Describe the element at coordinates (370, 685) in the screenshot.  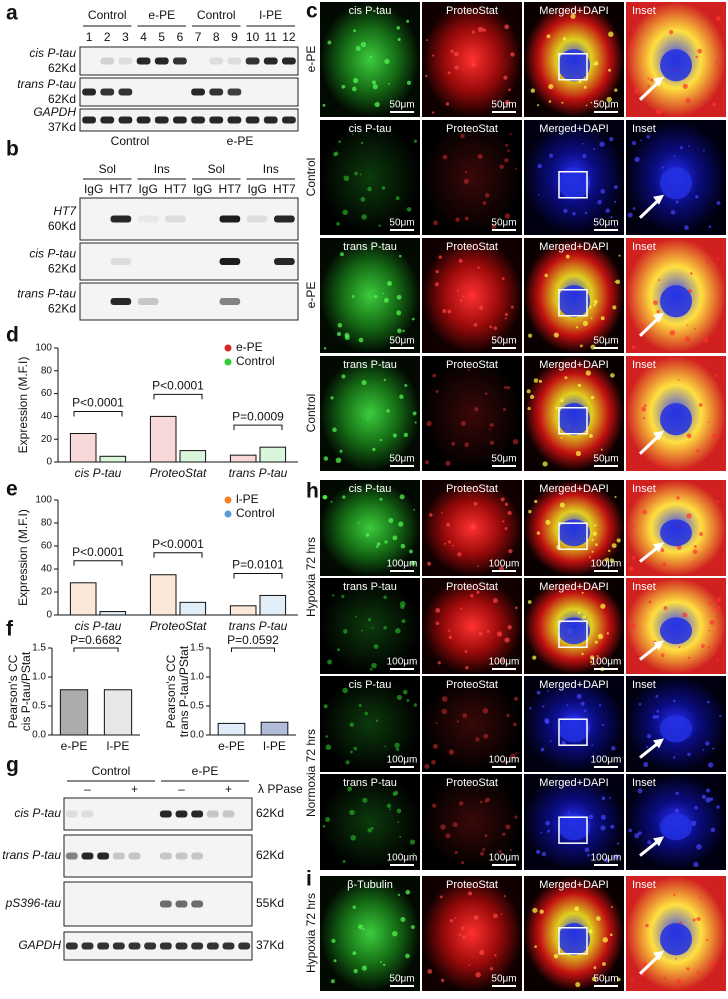
I see `channel-label: cis P-tau` at that location.